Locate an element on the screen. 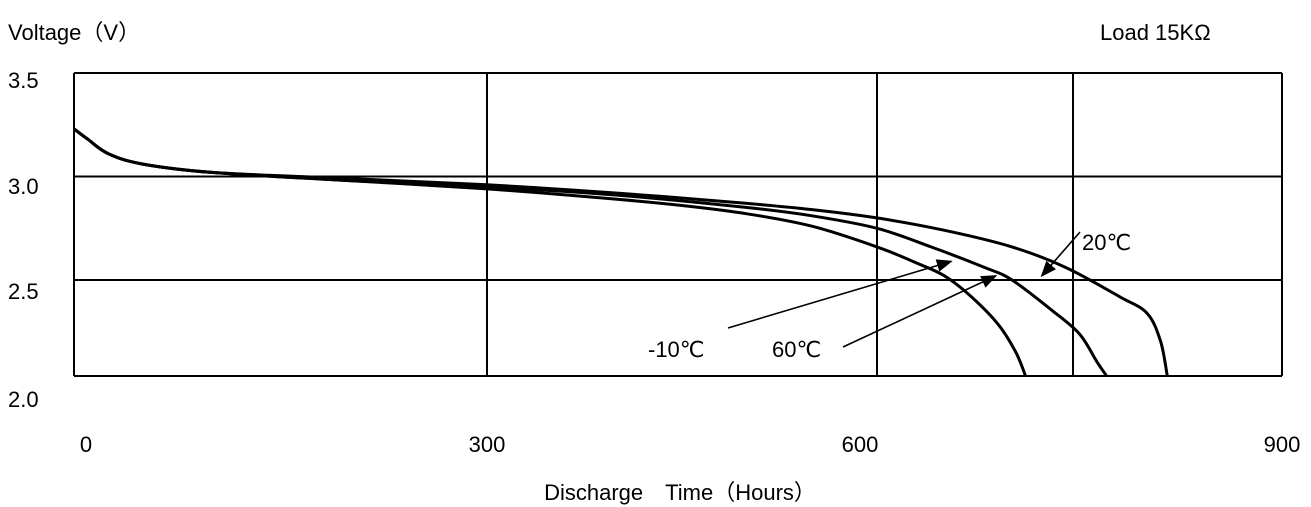 This screenshot has height=507, width=1311. x-tick-label: 600 is located at coordinates (860, 444).